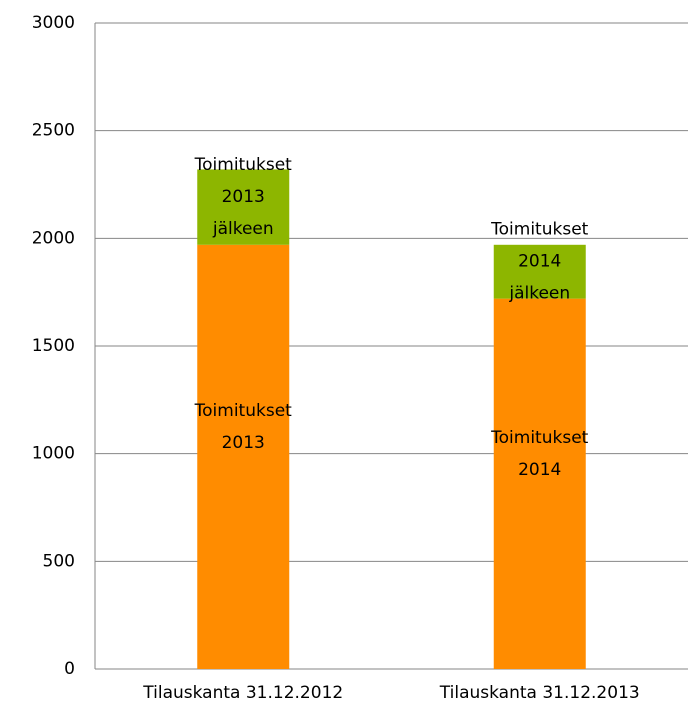 The image size is (688, 707). I want to click on y-tick-label: 1000, so click(53, 454).